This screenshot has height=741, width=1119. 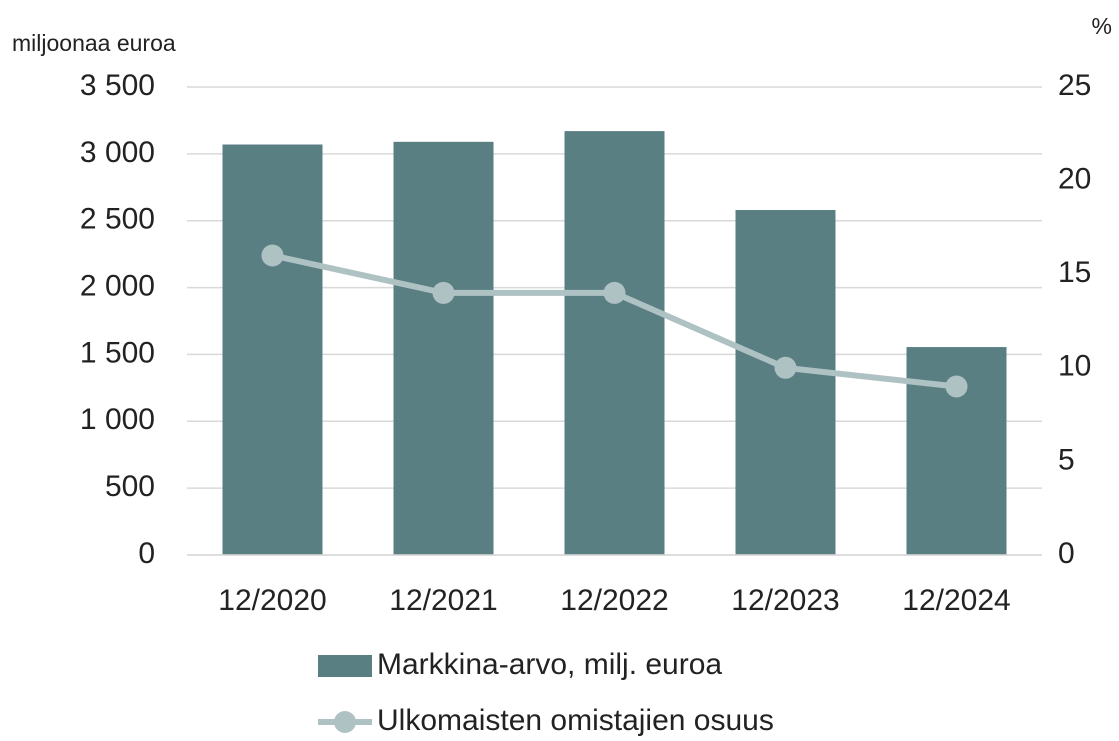 What do you see at coordinates (117, 352) in the screenshot?
I see `y-tick-label: 1 500` at bounding box center [117, 352].